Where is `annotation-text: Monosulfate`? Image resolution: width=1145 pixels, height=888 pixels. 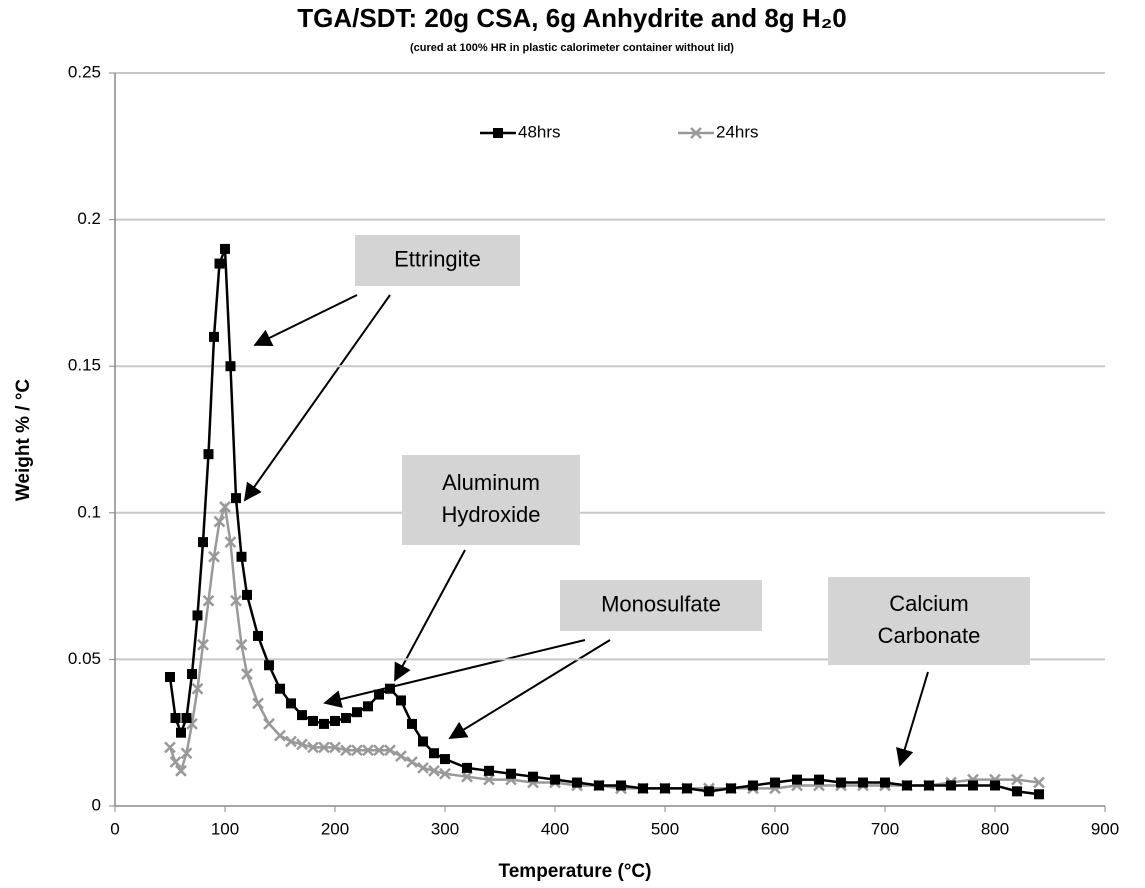 annotation-text: Monosulfate is located at coordinates (661, 603).